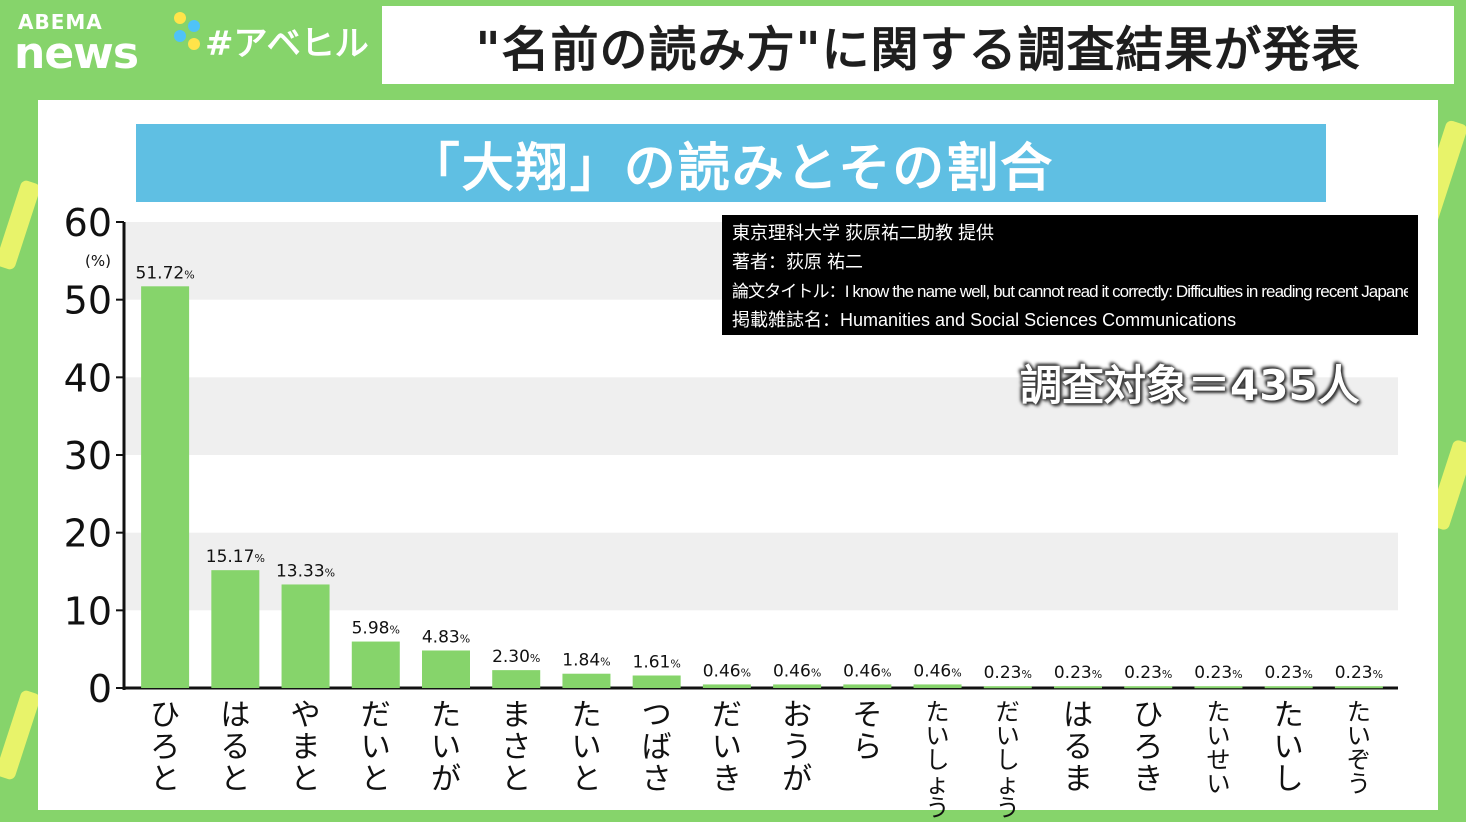 This screenshot has width=1466, height=822. What do you see at coordinates (60, 22) in the screenshot?
I see `logo-top-text: ABEMA` at bounding box center [60, 22].